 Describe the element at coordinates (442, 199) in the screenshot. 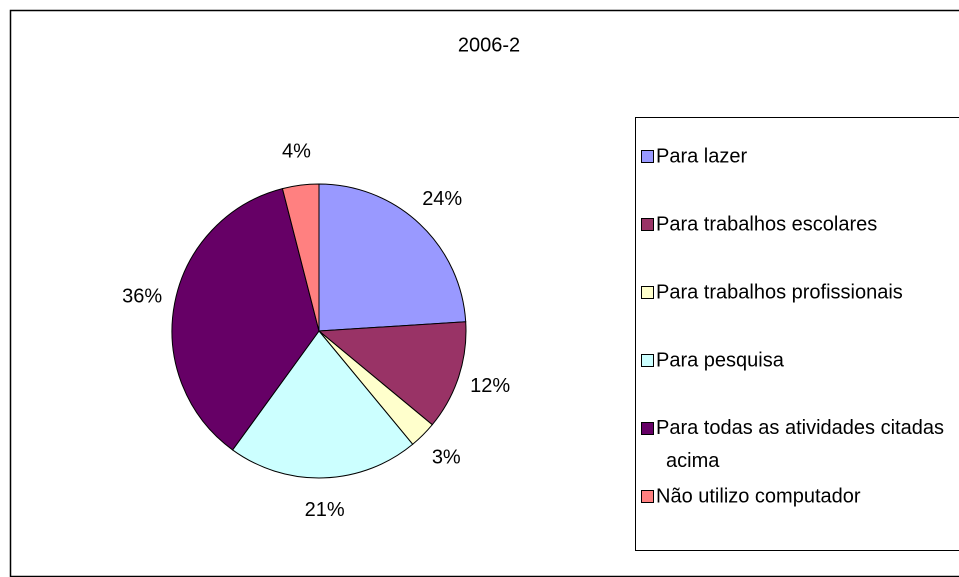

I see `value-label: 24%` at that location.